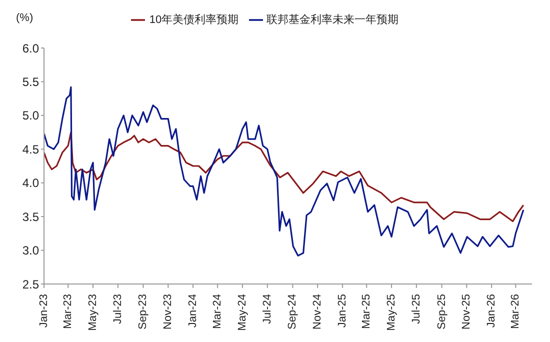 This screenshot has height=342, width=550. I want to click on y-tick-label: 5.5, so click(31, 81).